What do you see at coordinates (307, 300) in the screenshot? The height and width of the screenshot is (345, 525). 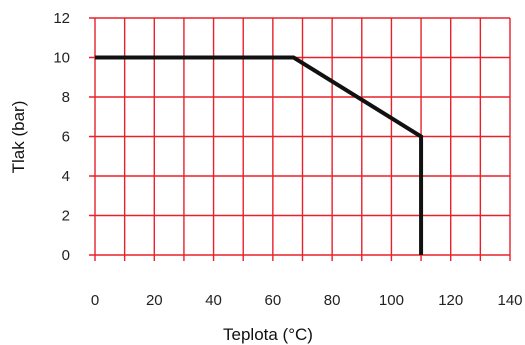 I see `x-tick-labels: 0 20 40 60 80 100 120 140` at bounding box center [307, 300].